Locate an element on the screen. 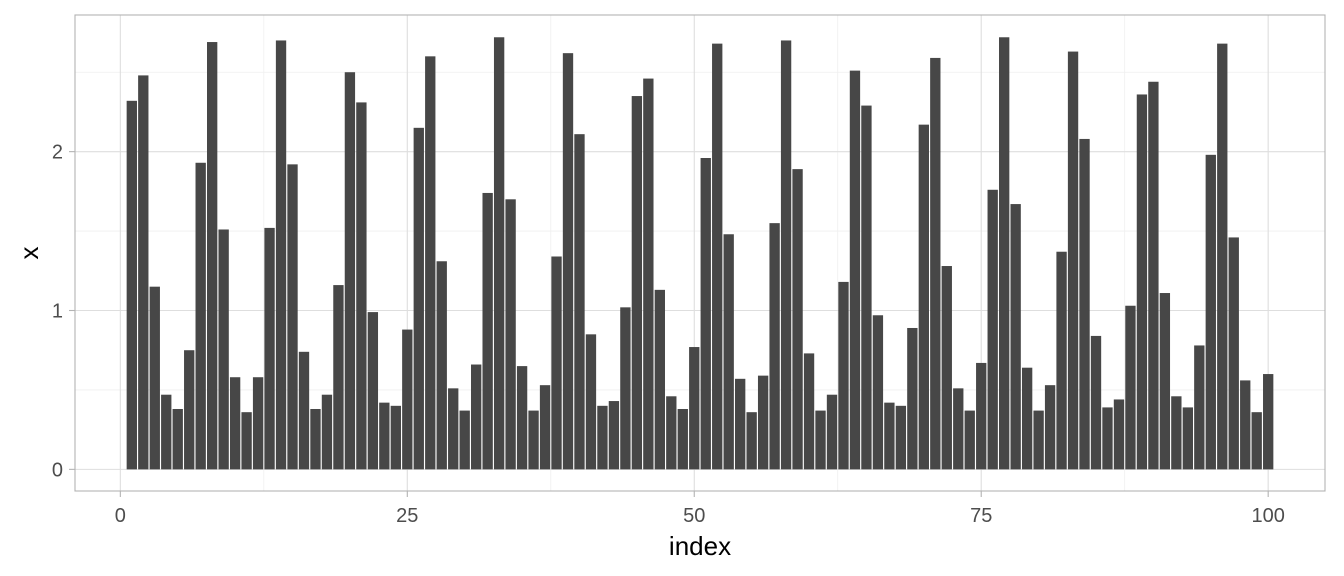  y-tick-label: 1 is located at coordinates (57, 312).